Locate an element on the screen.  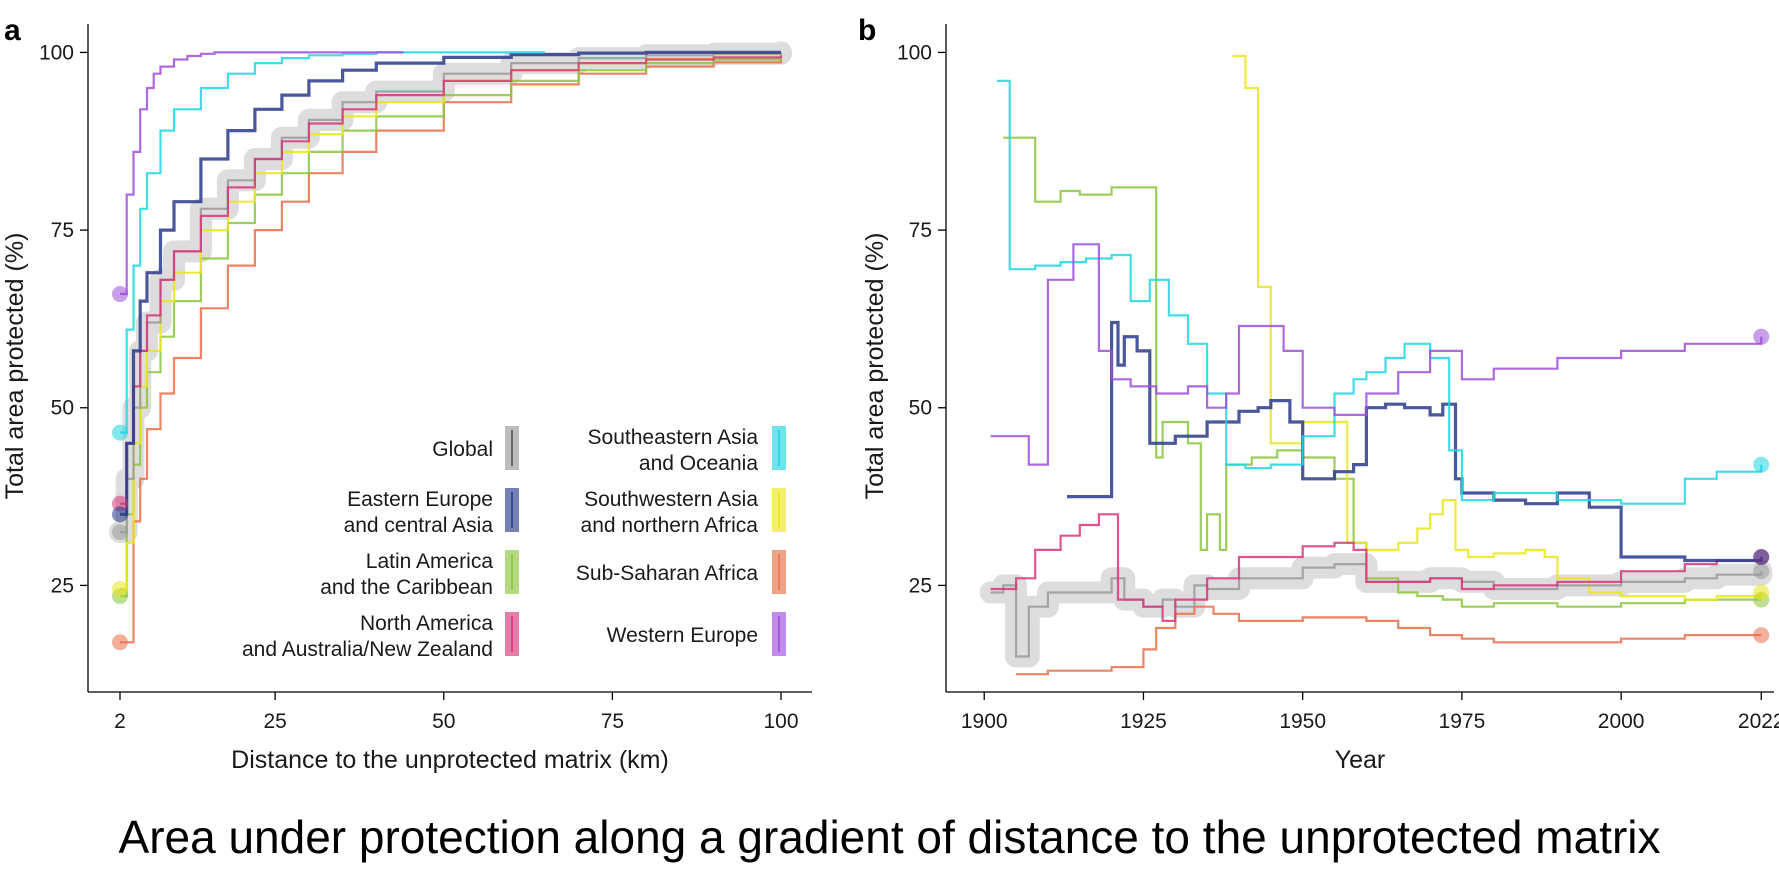
panel-b-y-ticks: 25 50 75 100 is located at coordinates (921, 319).